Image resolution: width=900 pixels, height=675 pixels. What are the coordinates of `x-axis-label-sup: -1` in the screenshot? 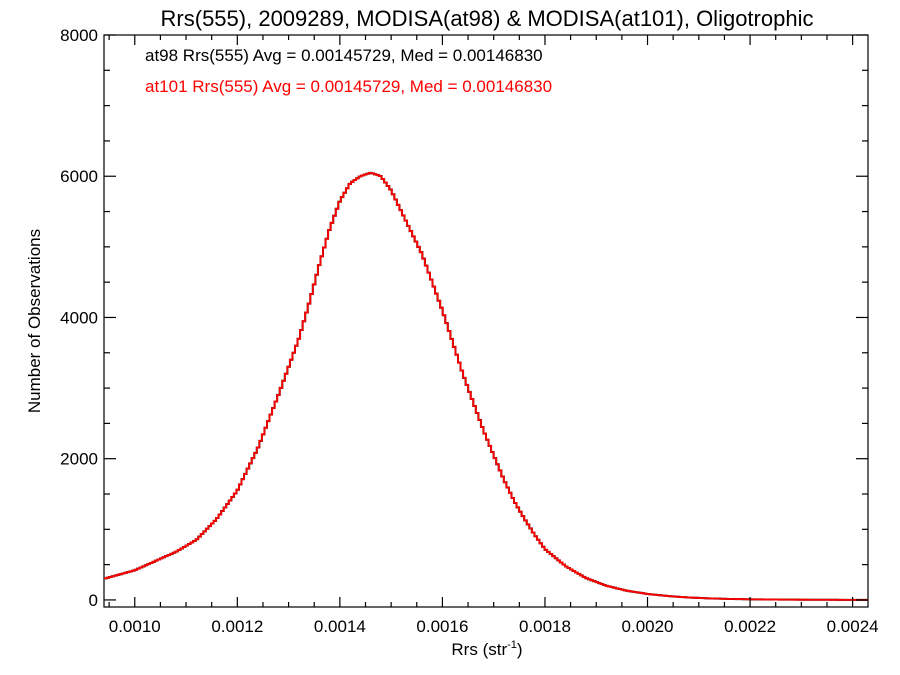 It's located at (512, 645).